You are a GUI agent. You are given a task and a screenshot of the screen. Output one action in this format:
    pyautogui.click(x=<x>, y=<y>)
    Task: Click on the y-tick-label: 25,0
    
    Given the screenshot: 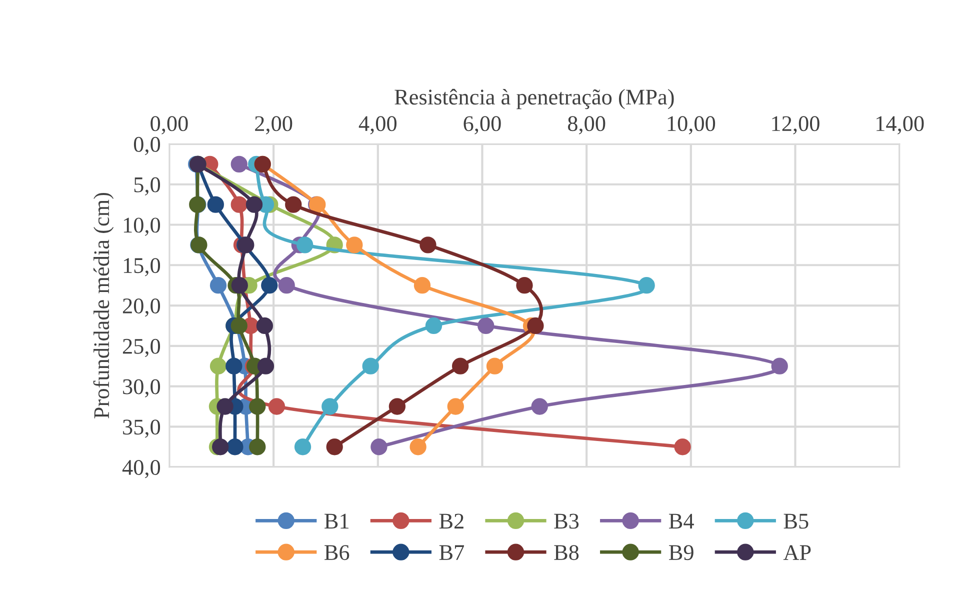 What is the action you would take?
    pyautogui.click(x=141, y=348)
    